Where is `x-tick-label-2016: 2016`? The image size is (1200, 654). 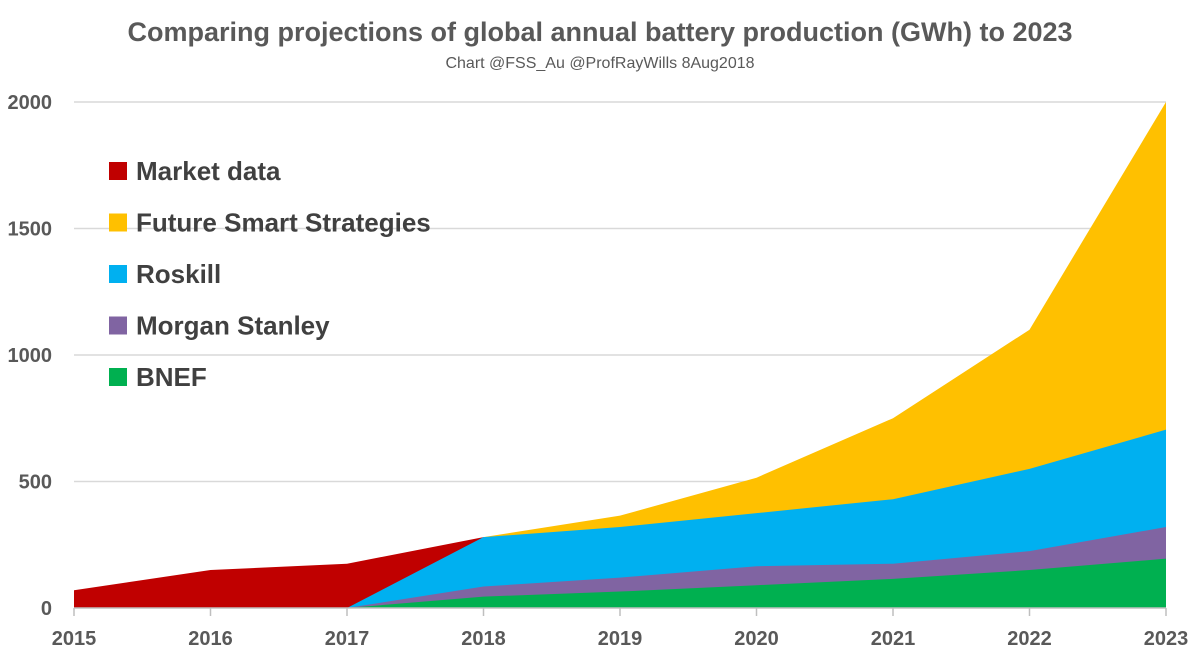
x-tick-label-2016: 2016 is located at coordinates (210, 639).